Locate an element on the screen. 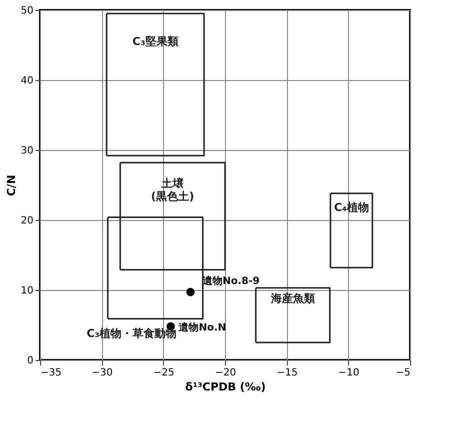 This screenshot has width=449, height=429. x-tick-label: −20 is located at coordinates (225, 373).